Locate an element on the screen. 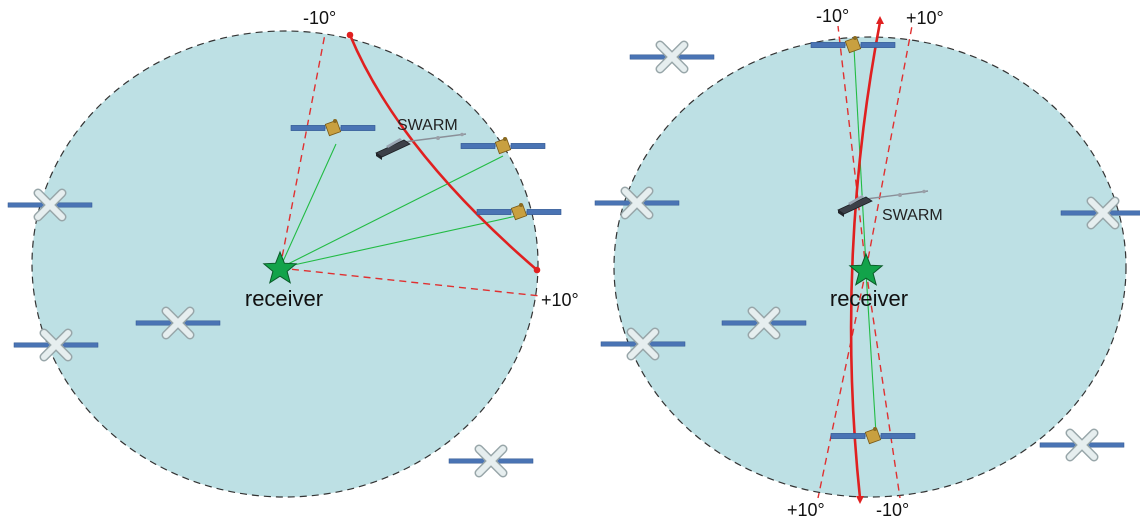 This screenshot has height=523, width=1140. right-swarm-label: SWARM is located at coordinates (912, 215).